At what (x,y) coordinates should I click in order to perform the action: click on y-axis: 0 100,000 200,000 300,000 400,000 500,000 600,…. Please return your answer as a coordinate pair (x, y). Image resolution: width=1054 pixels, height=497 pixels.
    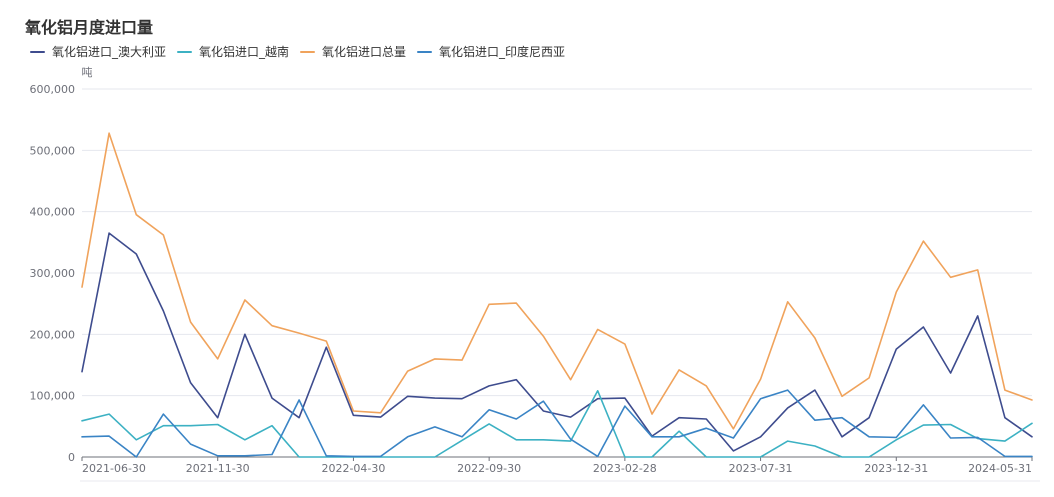
    Looking at the image, I should click on (53, 273).